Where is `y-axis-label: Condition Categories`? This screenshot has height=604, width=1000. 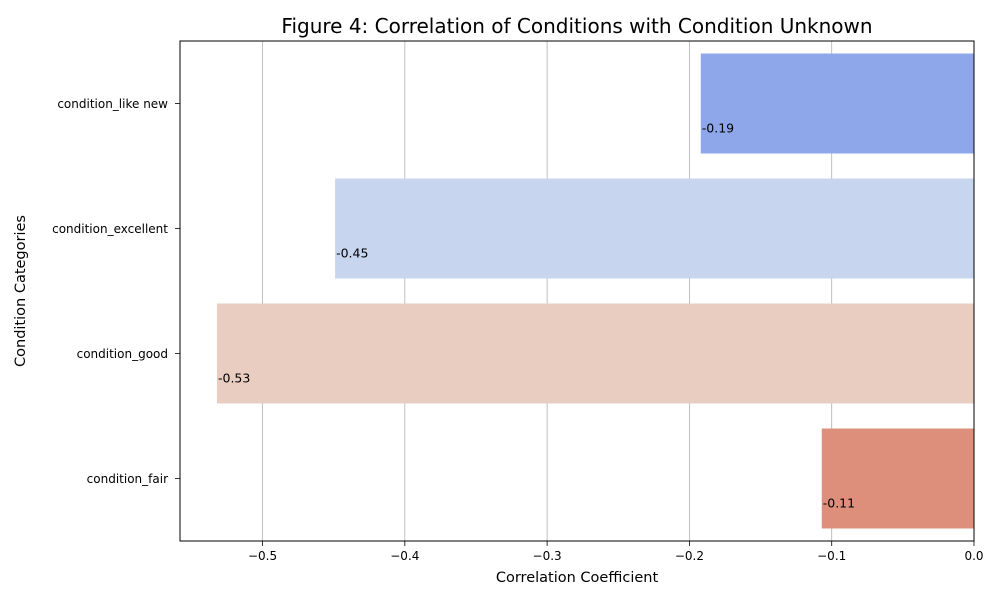
y-axis-label: Condition Categories is located at coordinates (21, 291).